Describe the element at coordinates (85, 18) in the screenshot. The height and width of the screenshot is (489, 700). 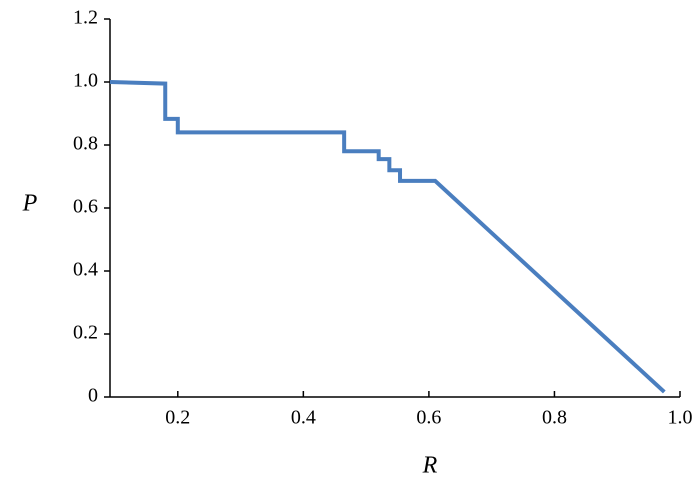
I see `y-tick-label: 1.2` at that location.